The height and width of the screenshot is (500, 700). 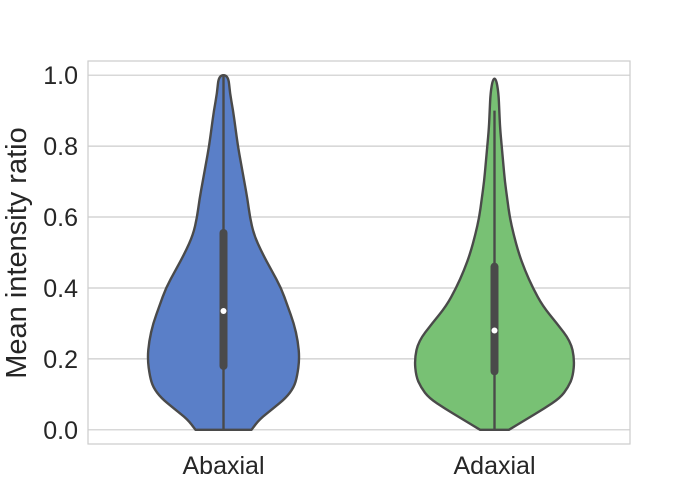 What do you see at coordinates (495, 466) in the screenshot?
I see `x-tick-label-adaxial: Adaxial` at bounding box center [495, 466].